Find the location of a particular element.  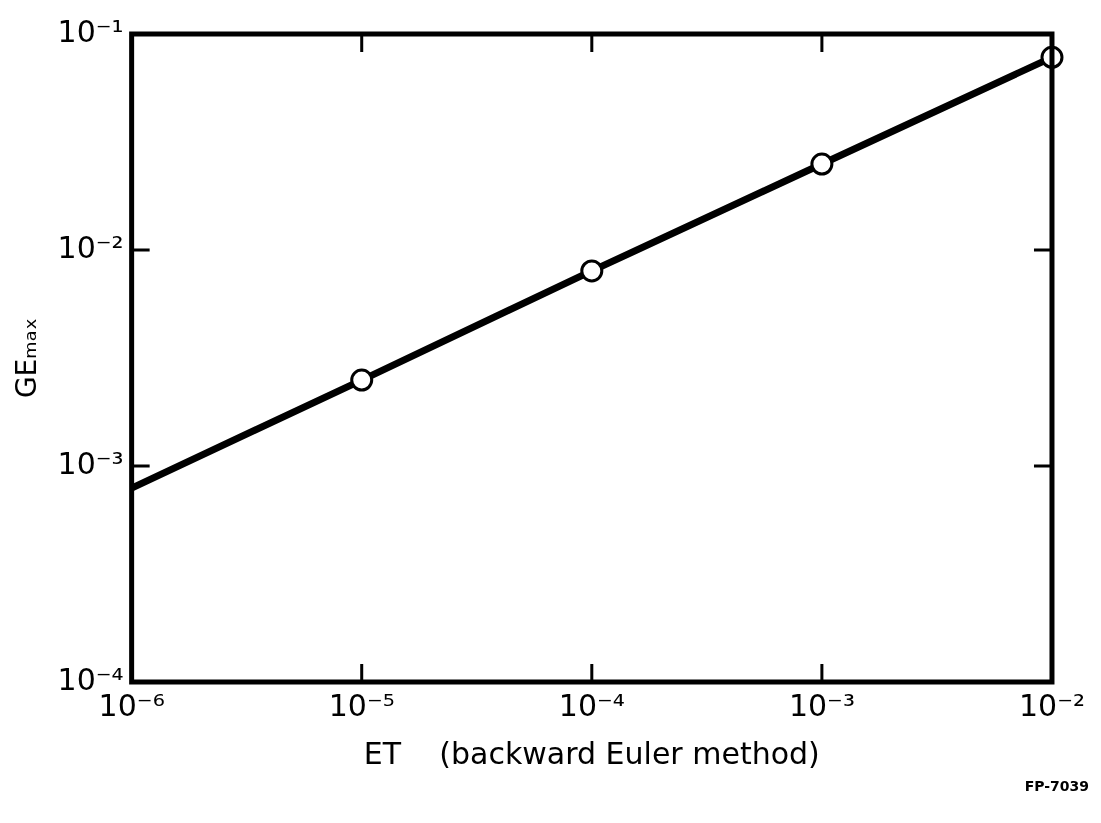

x-tick-label: 10⁻⁵ is located at coordinates (361, 705).